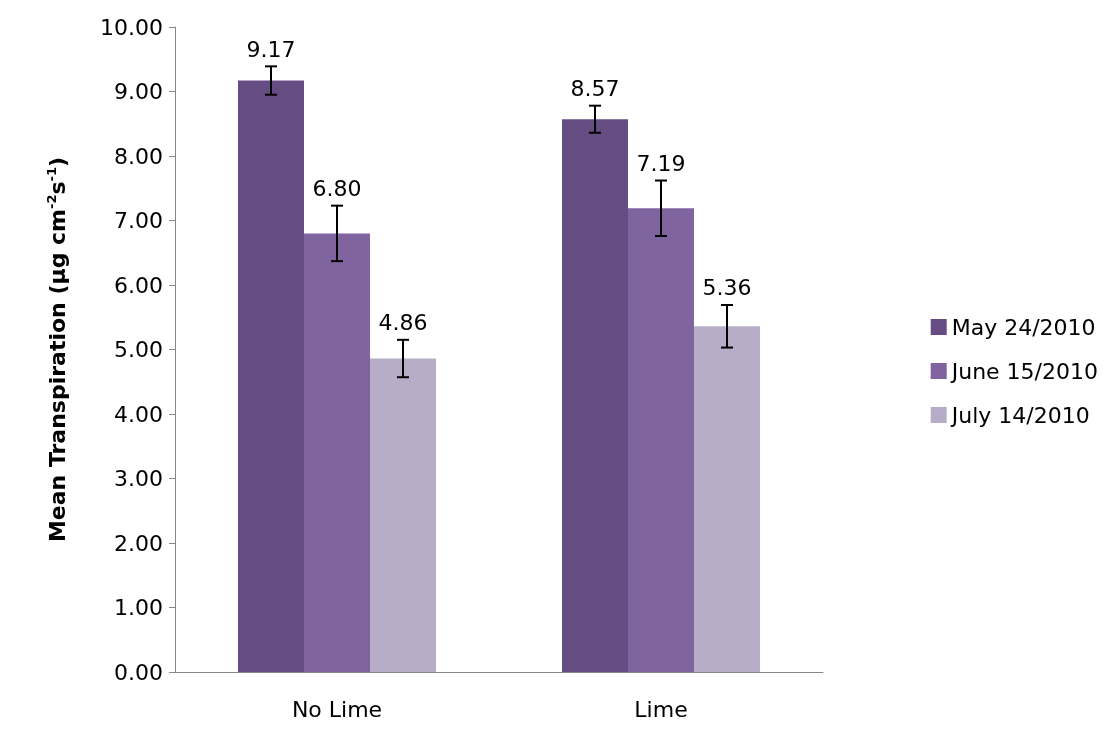  Describe the element at coordinates (271, 49) in the screenshot. I see `data-label: 9.17` at that location.